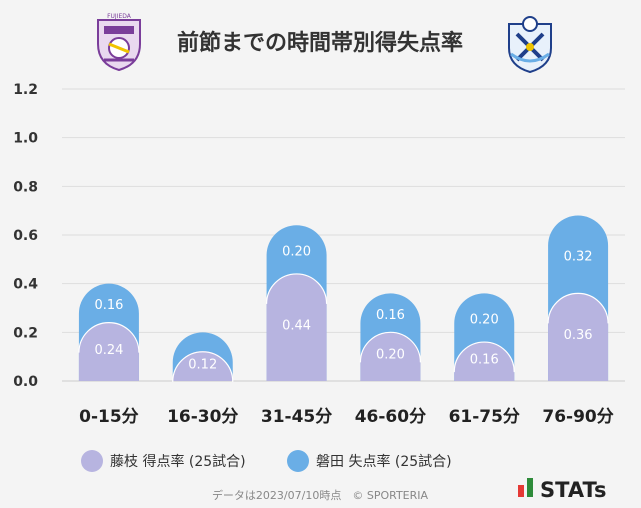 This screenshot has height=508, width=641. I want to click on stats-brand-text: STATs, so click(573, 490).